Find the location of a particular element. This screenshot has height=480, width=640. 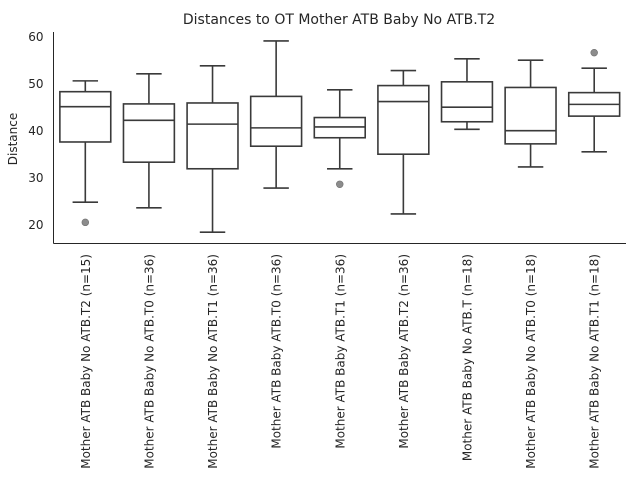

y-axis-label: Distance is located at coordinates (13, 139).